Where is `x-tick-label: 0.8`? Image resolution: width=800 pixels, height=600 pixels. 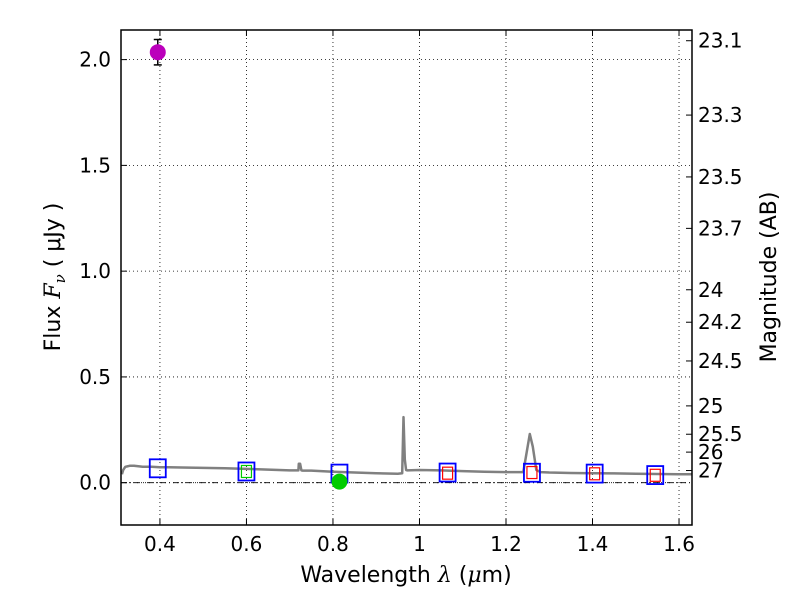
x-tick-label: 0.8 is located at coordinates (333, 544).